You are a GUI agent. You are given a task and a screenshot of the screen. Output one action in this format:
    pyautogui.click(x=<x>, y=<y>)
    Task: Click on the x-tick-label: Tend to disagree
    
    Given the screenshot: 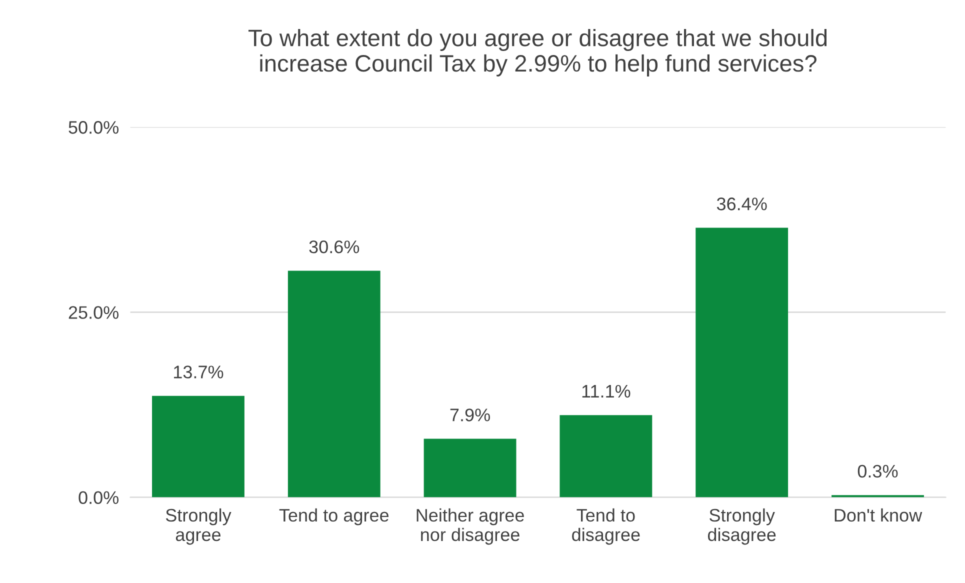 What is the action you would take?
    pyautogui.click(x=606, y=526)
    